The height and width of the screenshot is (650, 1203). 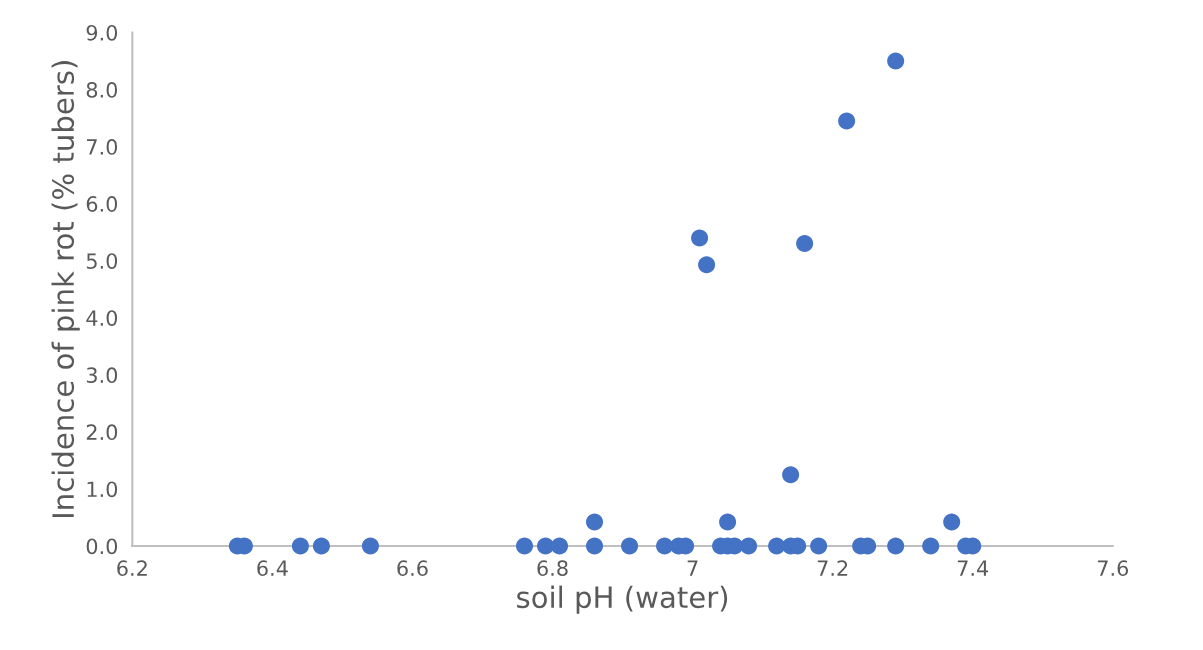 I want to click on y-tick-label: 6.0, so click(x=102, y=204).